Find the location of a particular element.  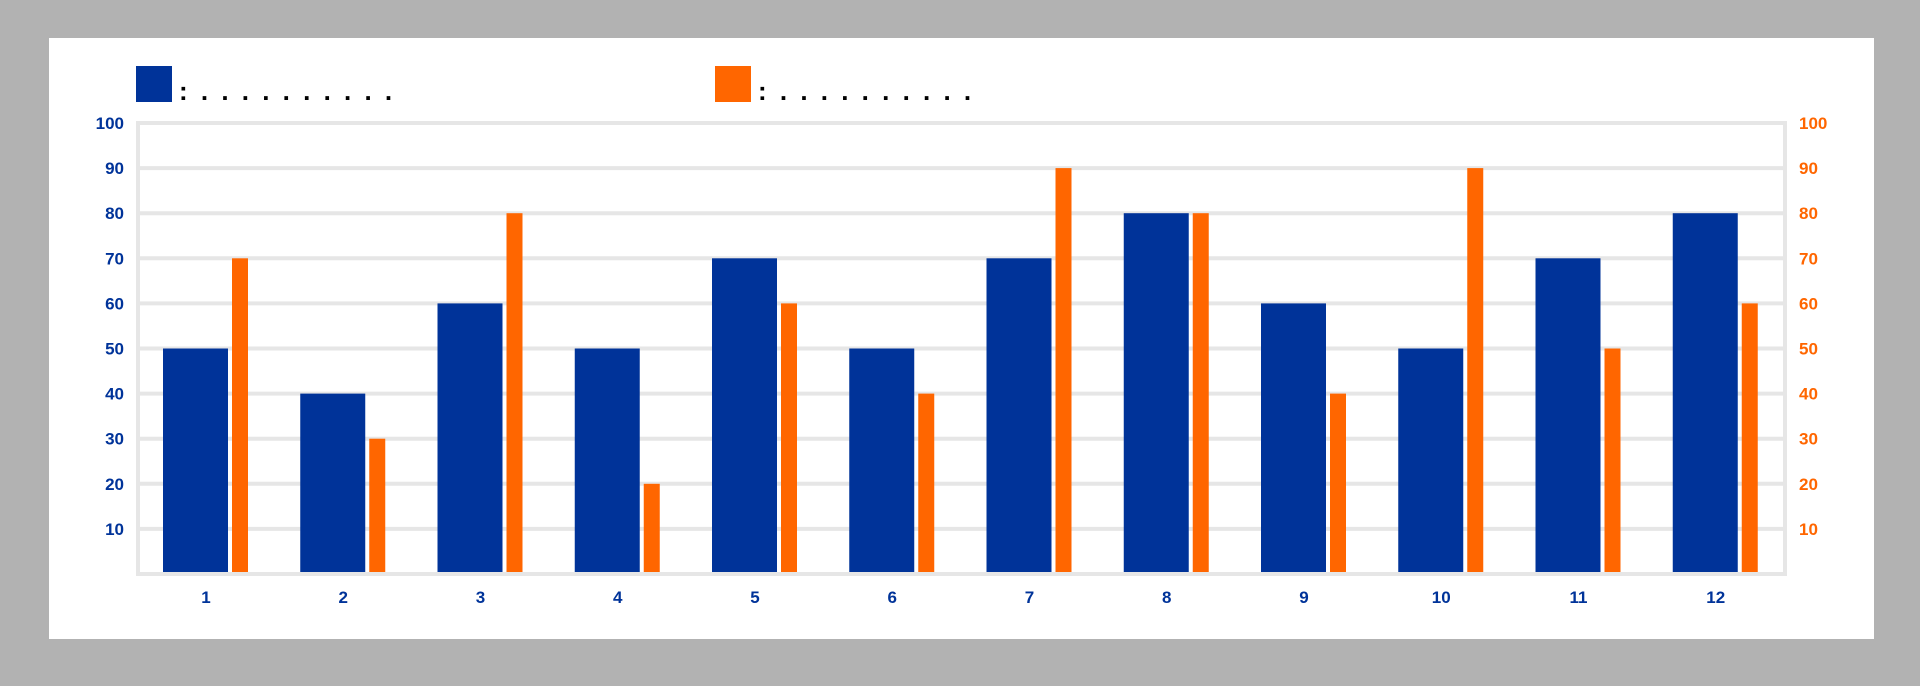

x-tick-label: 4 is located at coordinates (618, 597).